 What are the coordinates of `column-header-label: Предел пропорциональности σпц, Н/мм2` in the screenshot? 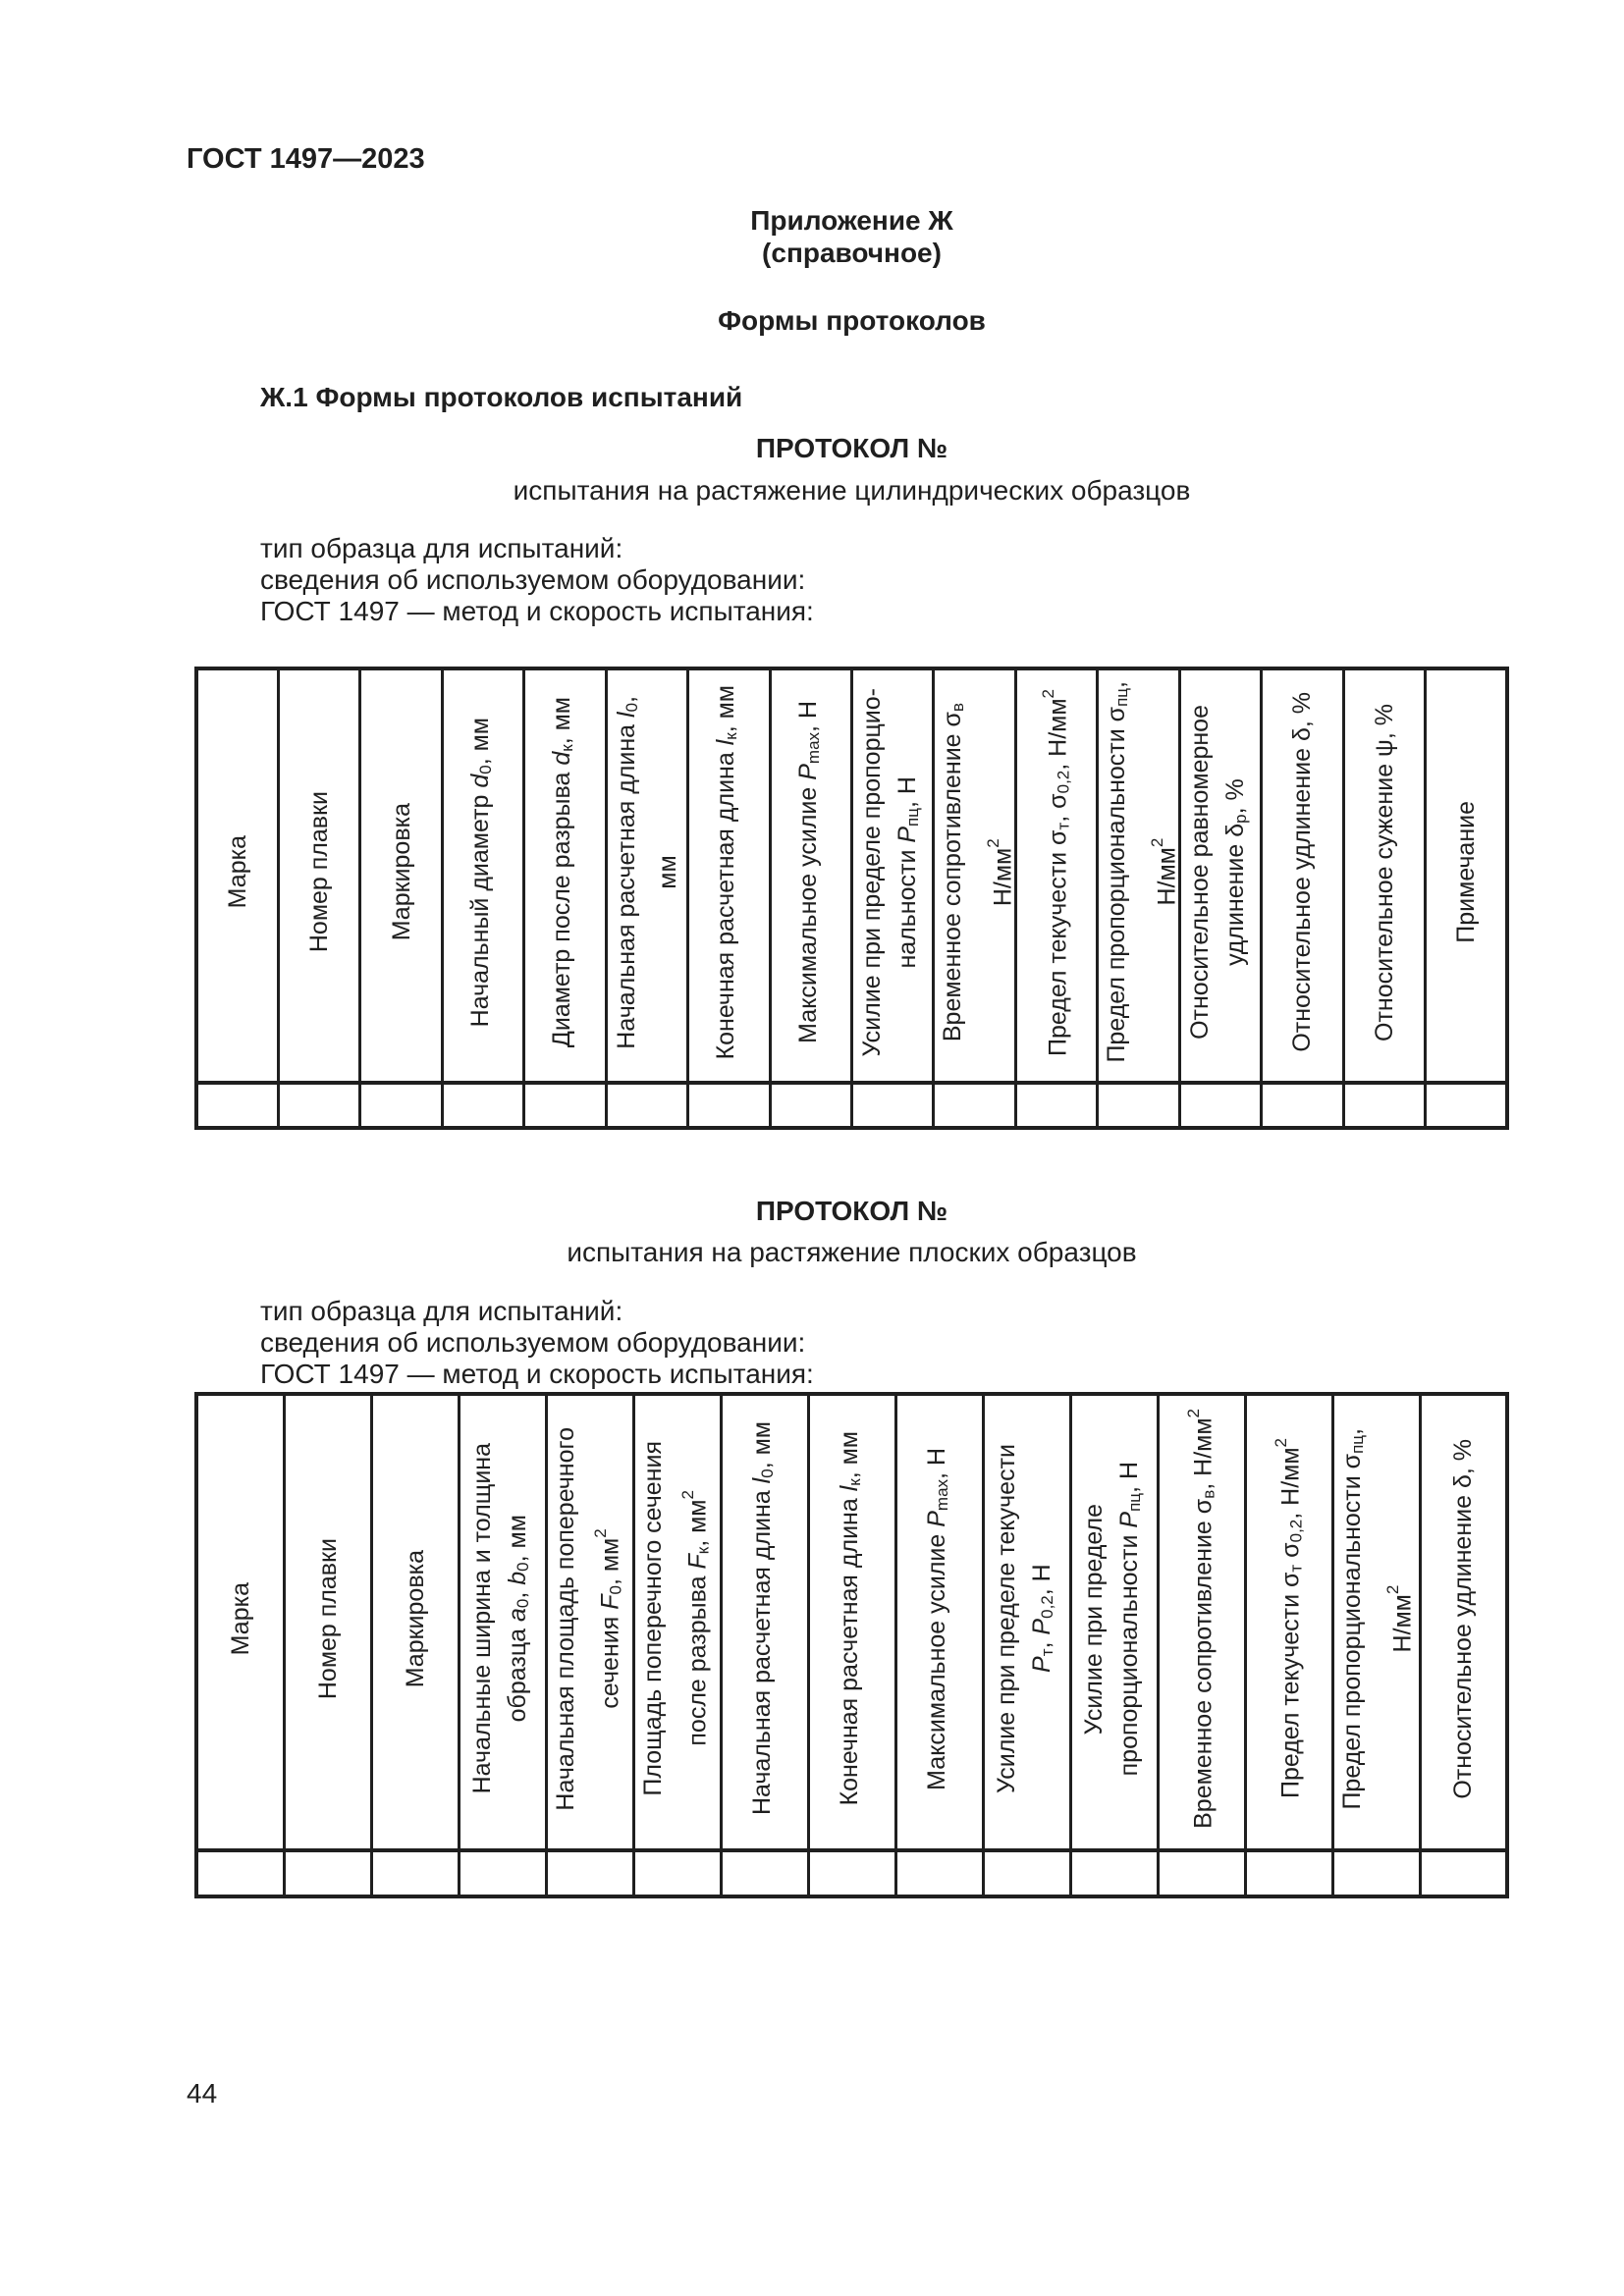 It's located at (1376, 1618).